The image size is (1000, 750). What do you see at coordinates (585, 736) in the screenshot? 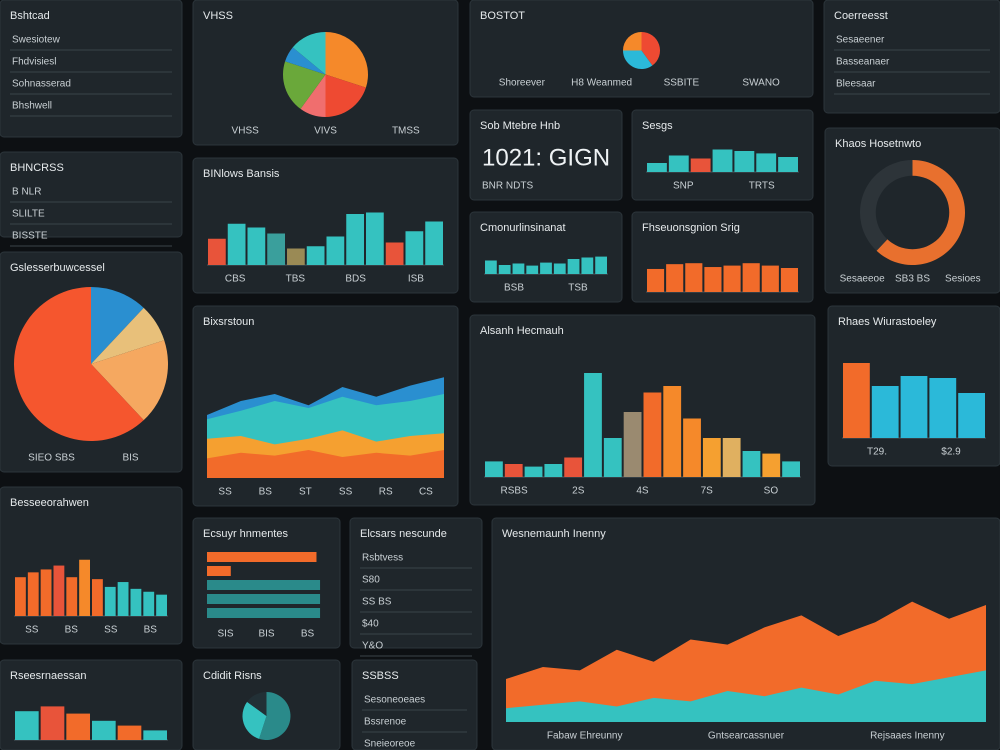
I see `label: Fabaw Ehreunny` at bounding box center [585, 736].